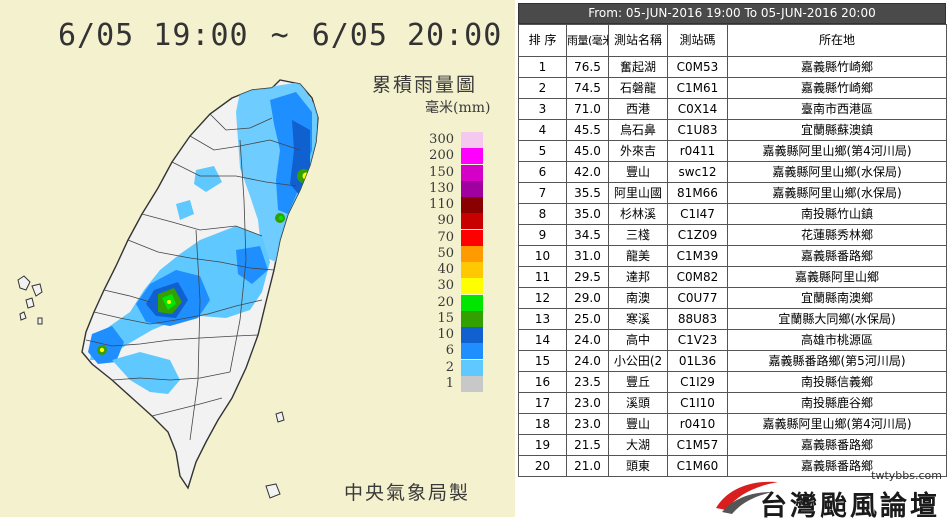 The image size is (948, 523). What do you see at coordinates (697, 88) in the screenshot?
I see `cell-station-code: C1M61` at bounding box center [697, 88].